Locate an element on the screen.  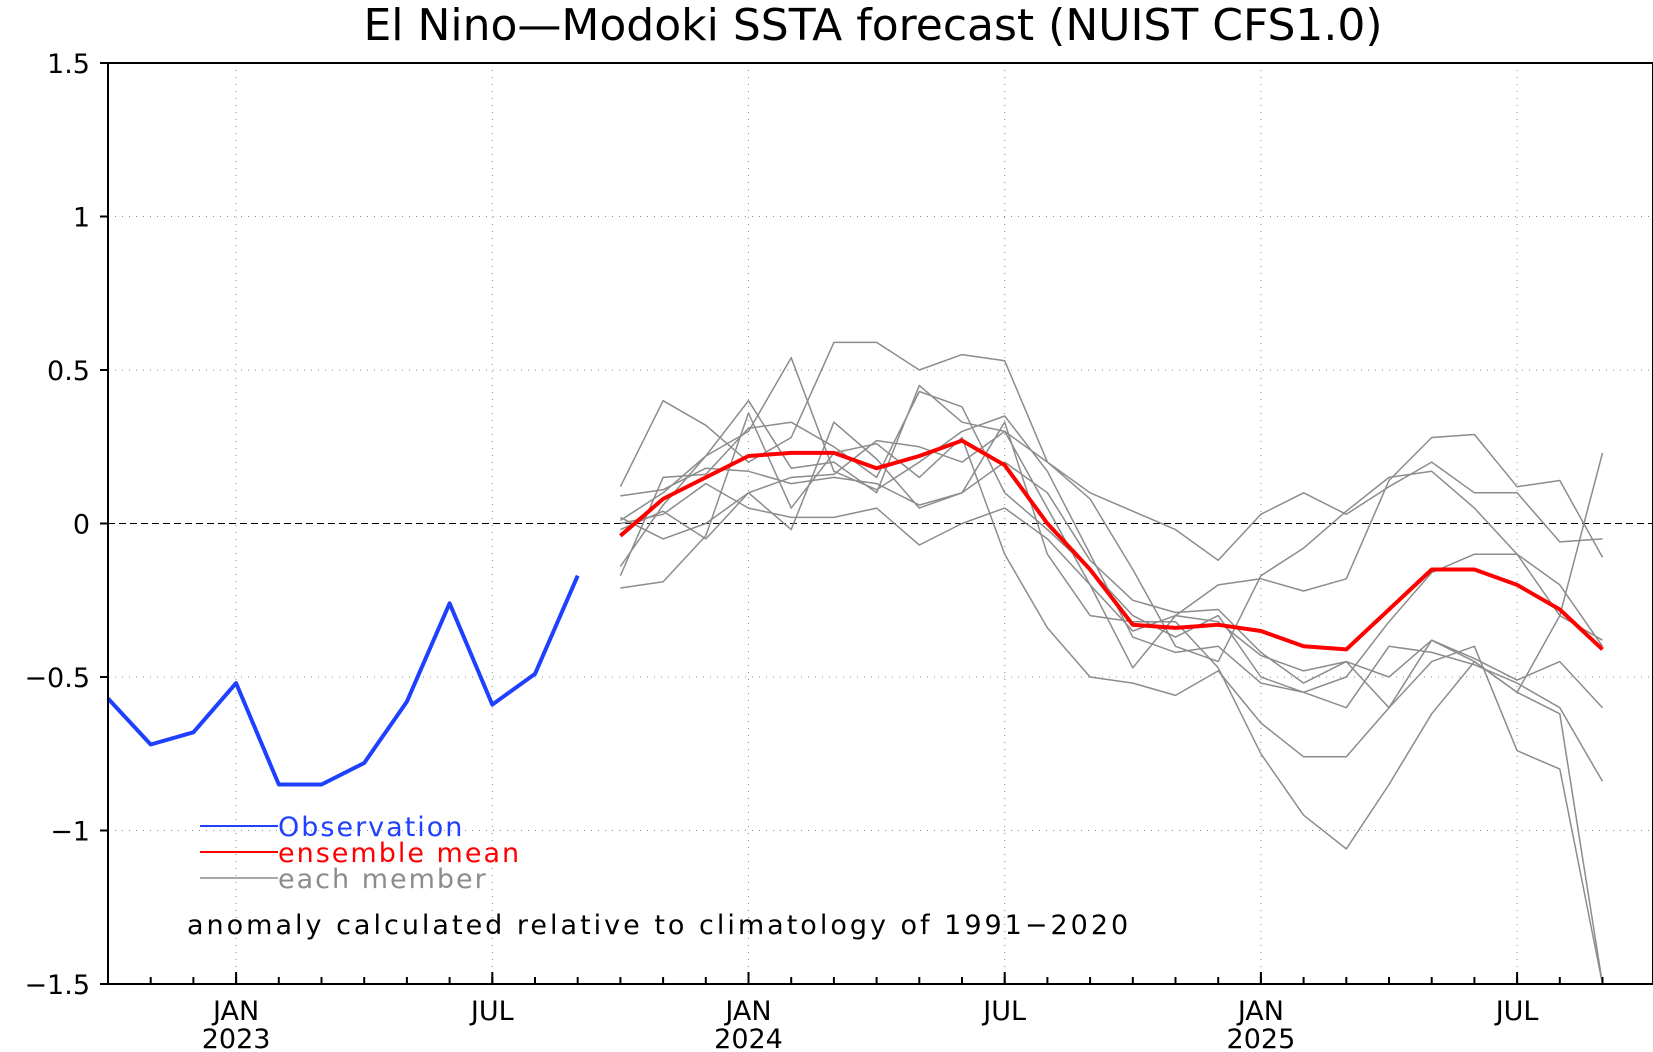
y-tick-label: −1.5 is located at coordinates (57, 985).